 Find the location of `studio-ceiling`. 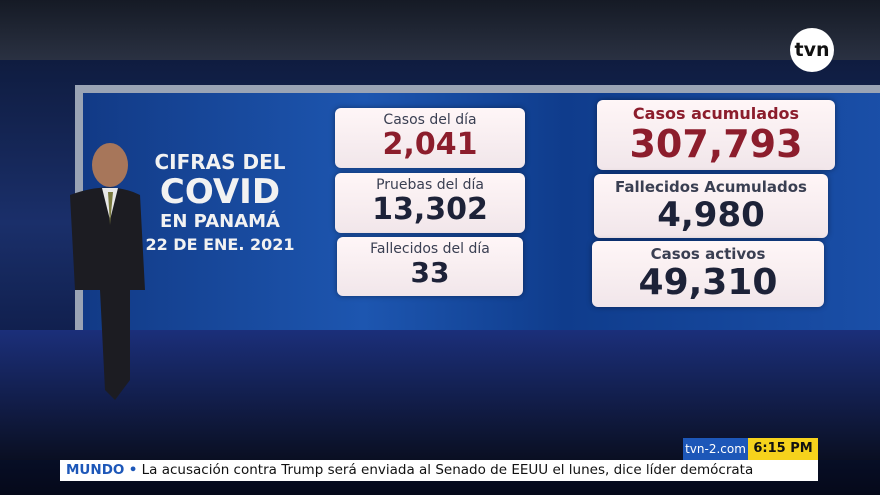

studio-ceiling is located at coordinates (440, 30).